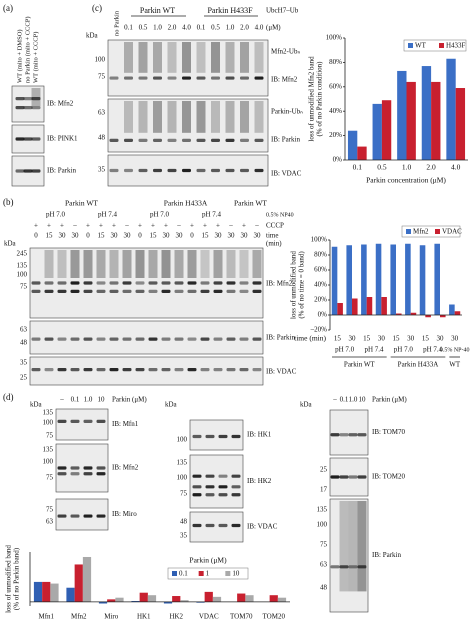 The image size is (474, 625). What do you see at coordinates (431, 167) in the screenshot?
I see `x-tick-label: 2.0` at bounding box center [431, 167].